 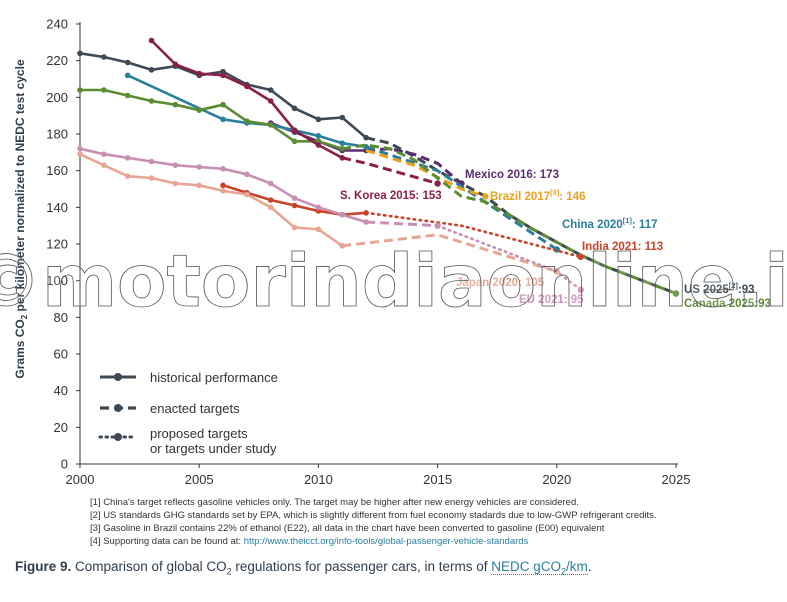 What do you see at coordinates (57, 280) in the screenshot?
I see `y-tick-label: 100` at bounding box center [57, 280].